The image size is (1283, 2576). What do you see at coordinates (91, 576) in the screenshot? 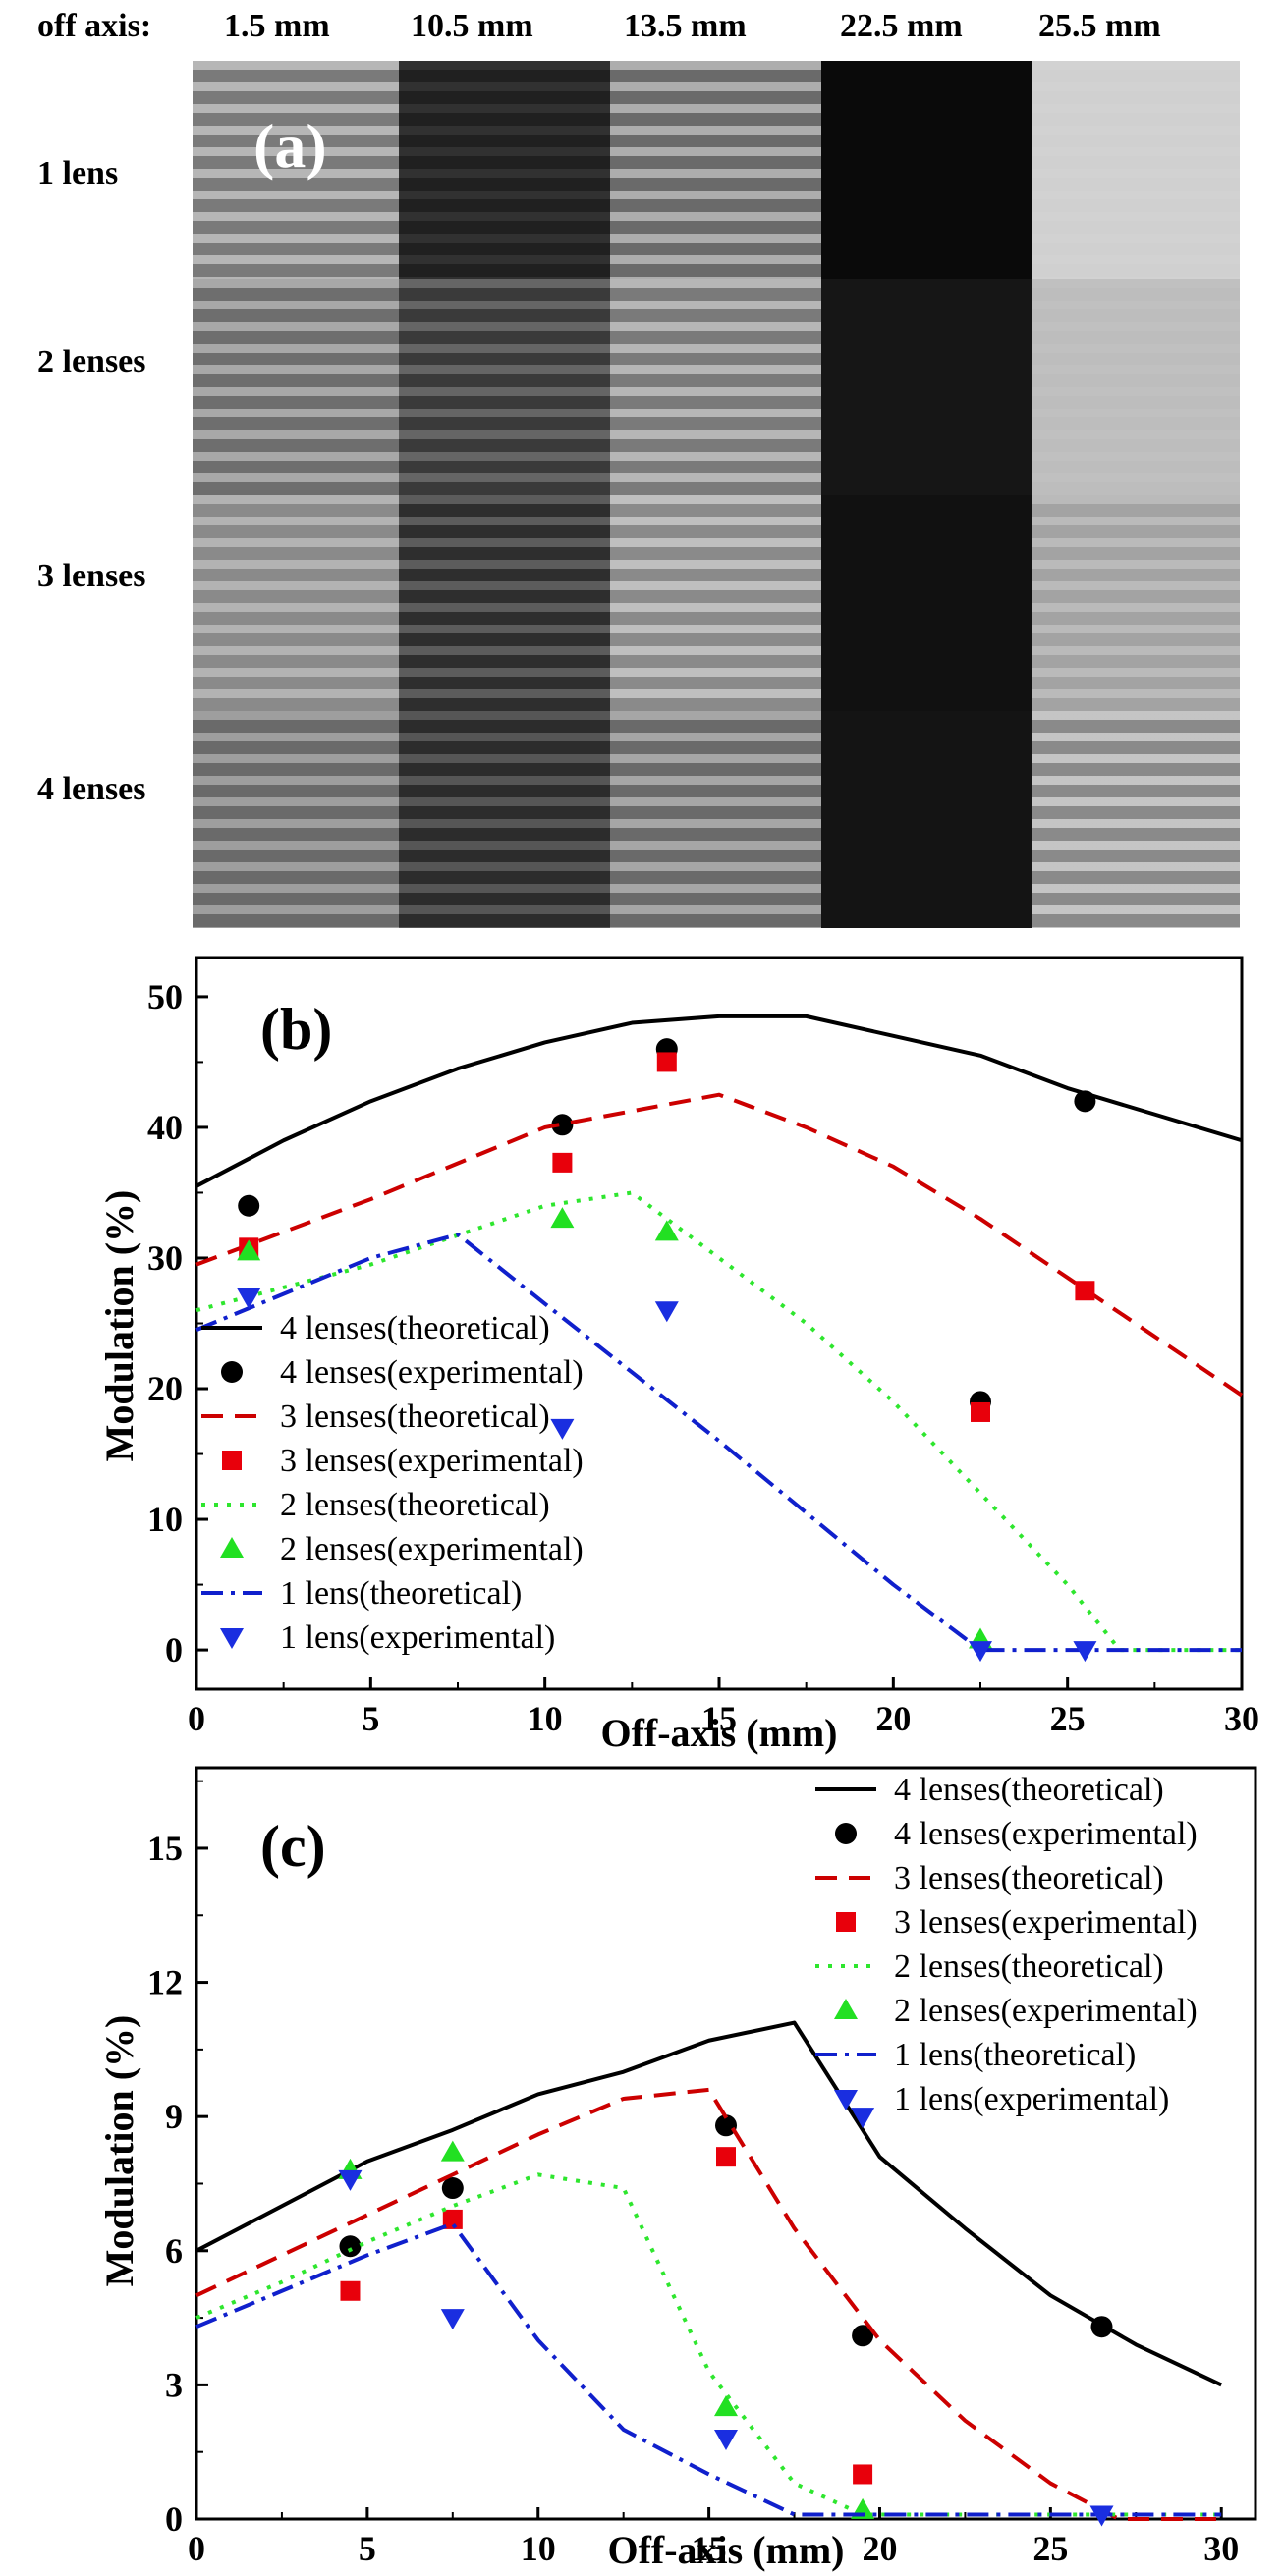
I see `row-header: 3 lenses` at bounding box center [91, 576].